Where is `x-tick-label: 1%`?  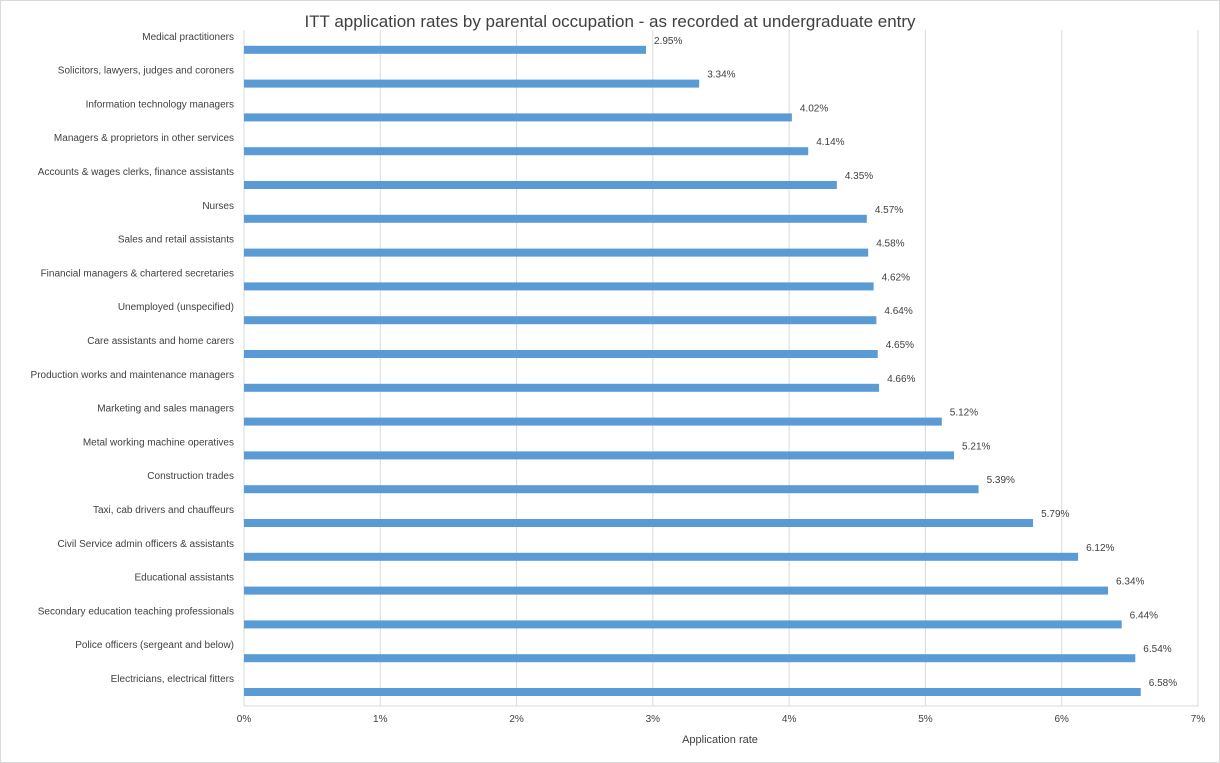
x-tick-label: 1% is located at coordinates (380, 719).